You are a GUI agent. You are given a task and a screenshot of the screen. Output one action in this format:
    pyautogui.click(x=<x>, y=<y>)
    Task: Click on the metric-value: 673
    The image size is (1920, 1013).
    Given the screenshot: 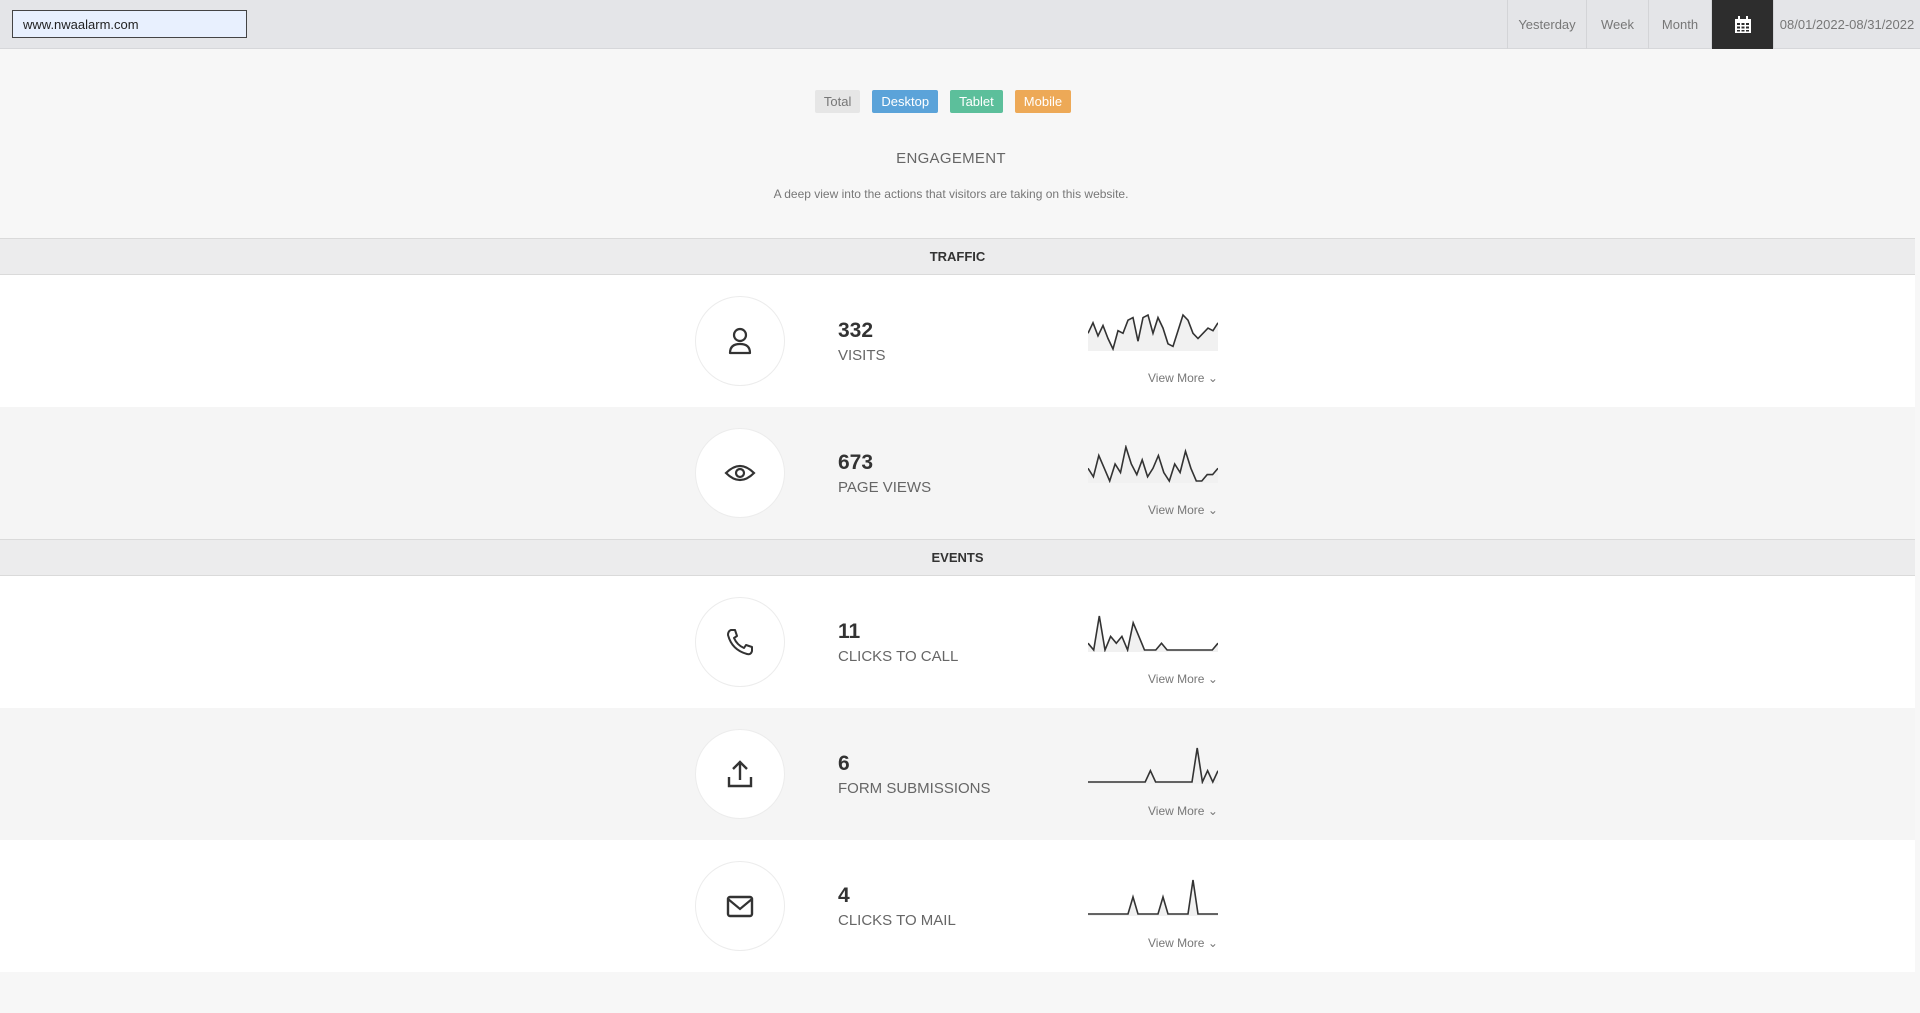 What is the action you would take?
    pyautogui.click(x=856, y=462)
    